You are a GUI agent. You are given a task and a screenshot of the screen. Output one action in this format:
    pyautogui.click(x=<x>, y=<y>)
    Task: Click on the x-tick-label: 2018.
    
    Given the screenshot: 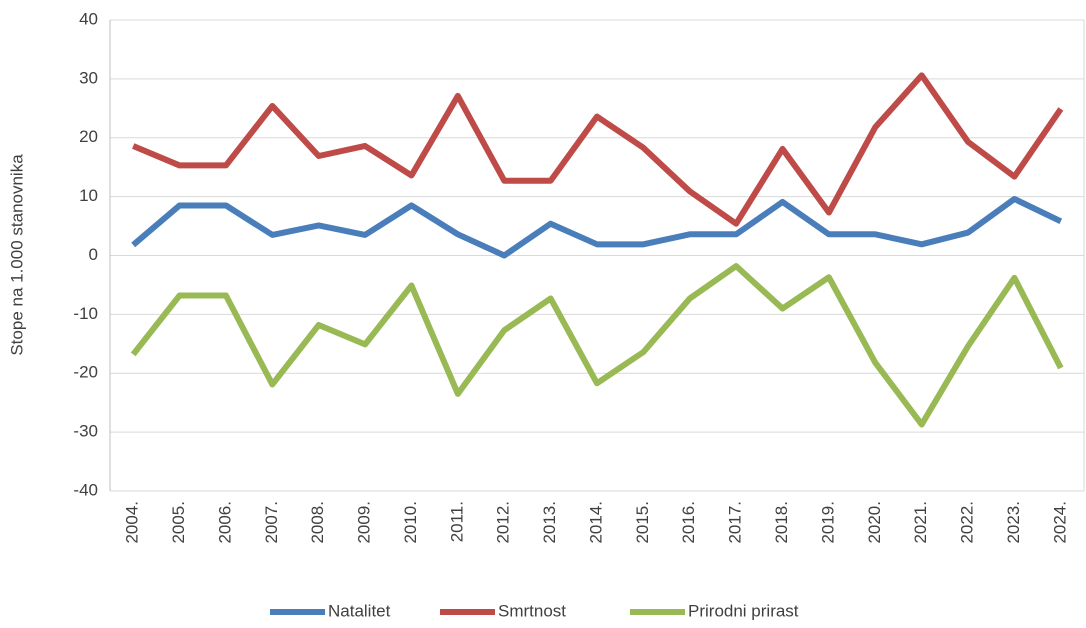 What is the action you would take?
    pyautogui.click(x=781, y=522)
    